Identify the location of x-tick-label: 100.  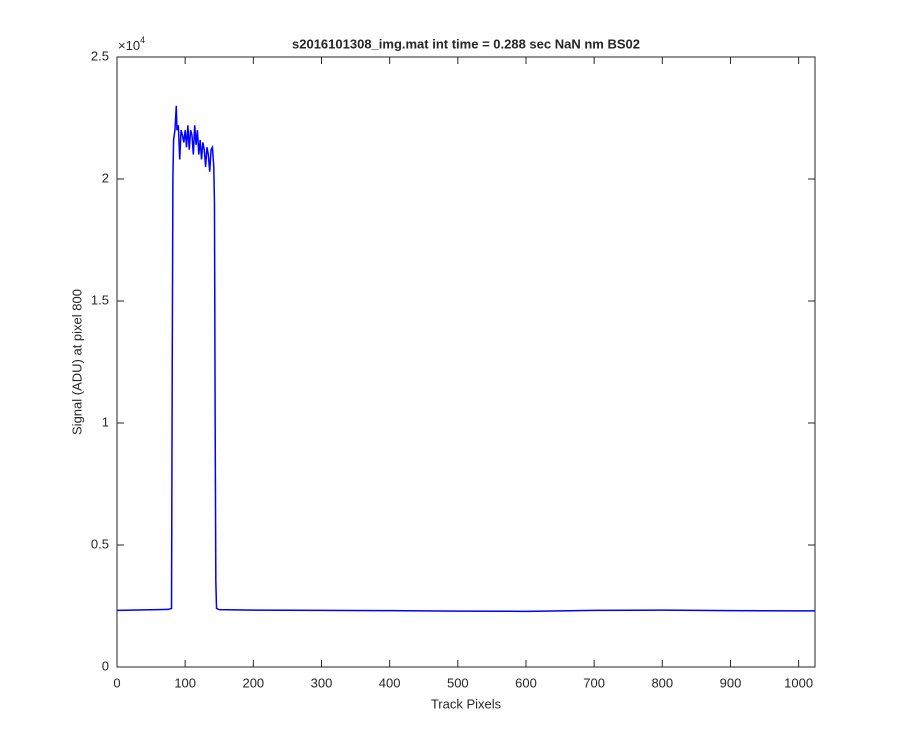
(185, 682).